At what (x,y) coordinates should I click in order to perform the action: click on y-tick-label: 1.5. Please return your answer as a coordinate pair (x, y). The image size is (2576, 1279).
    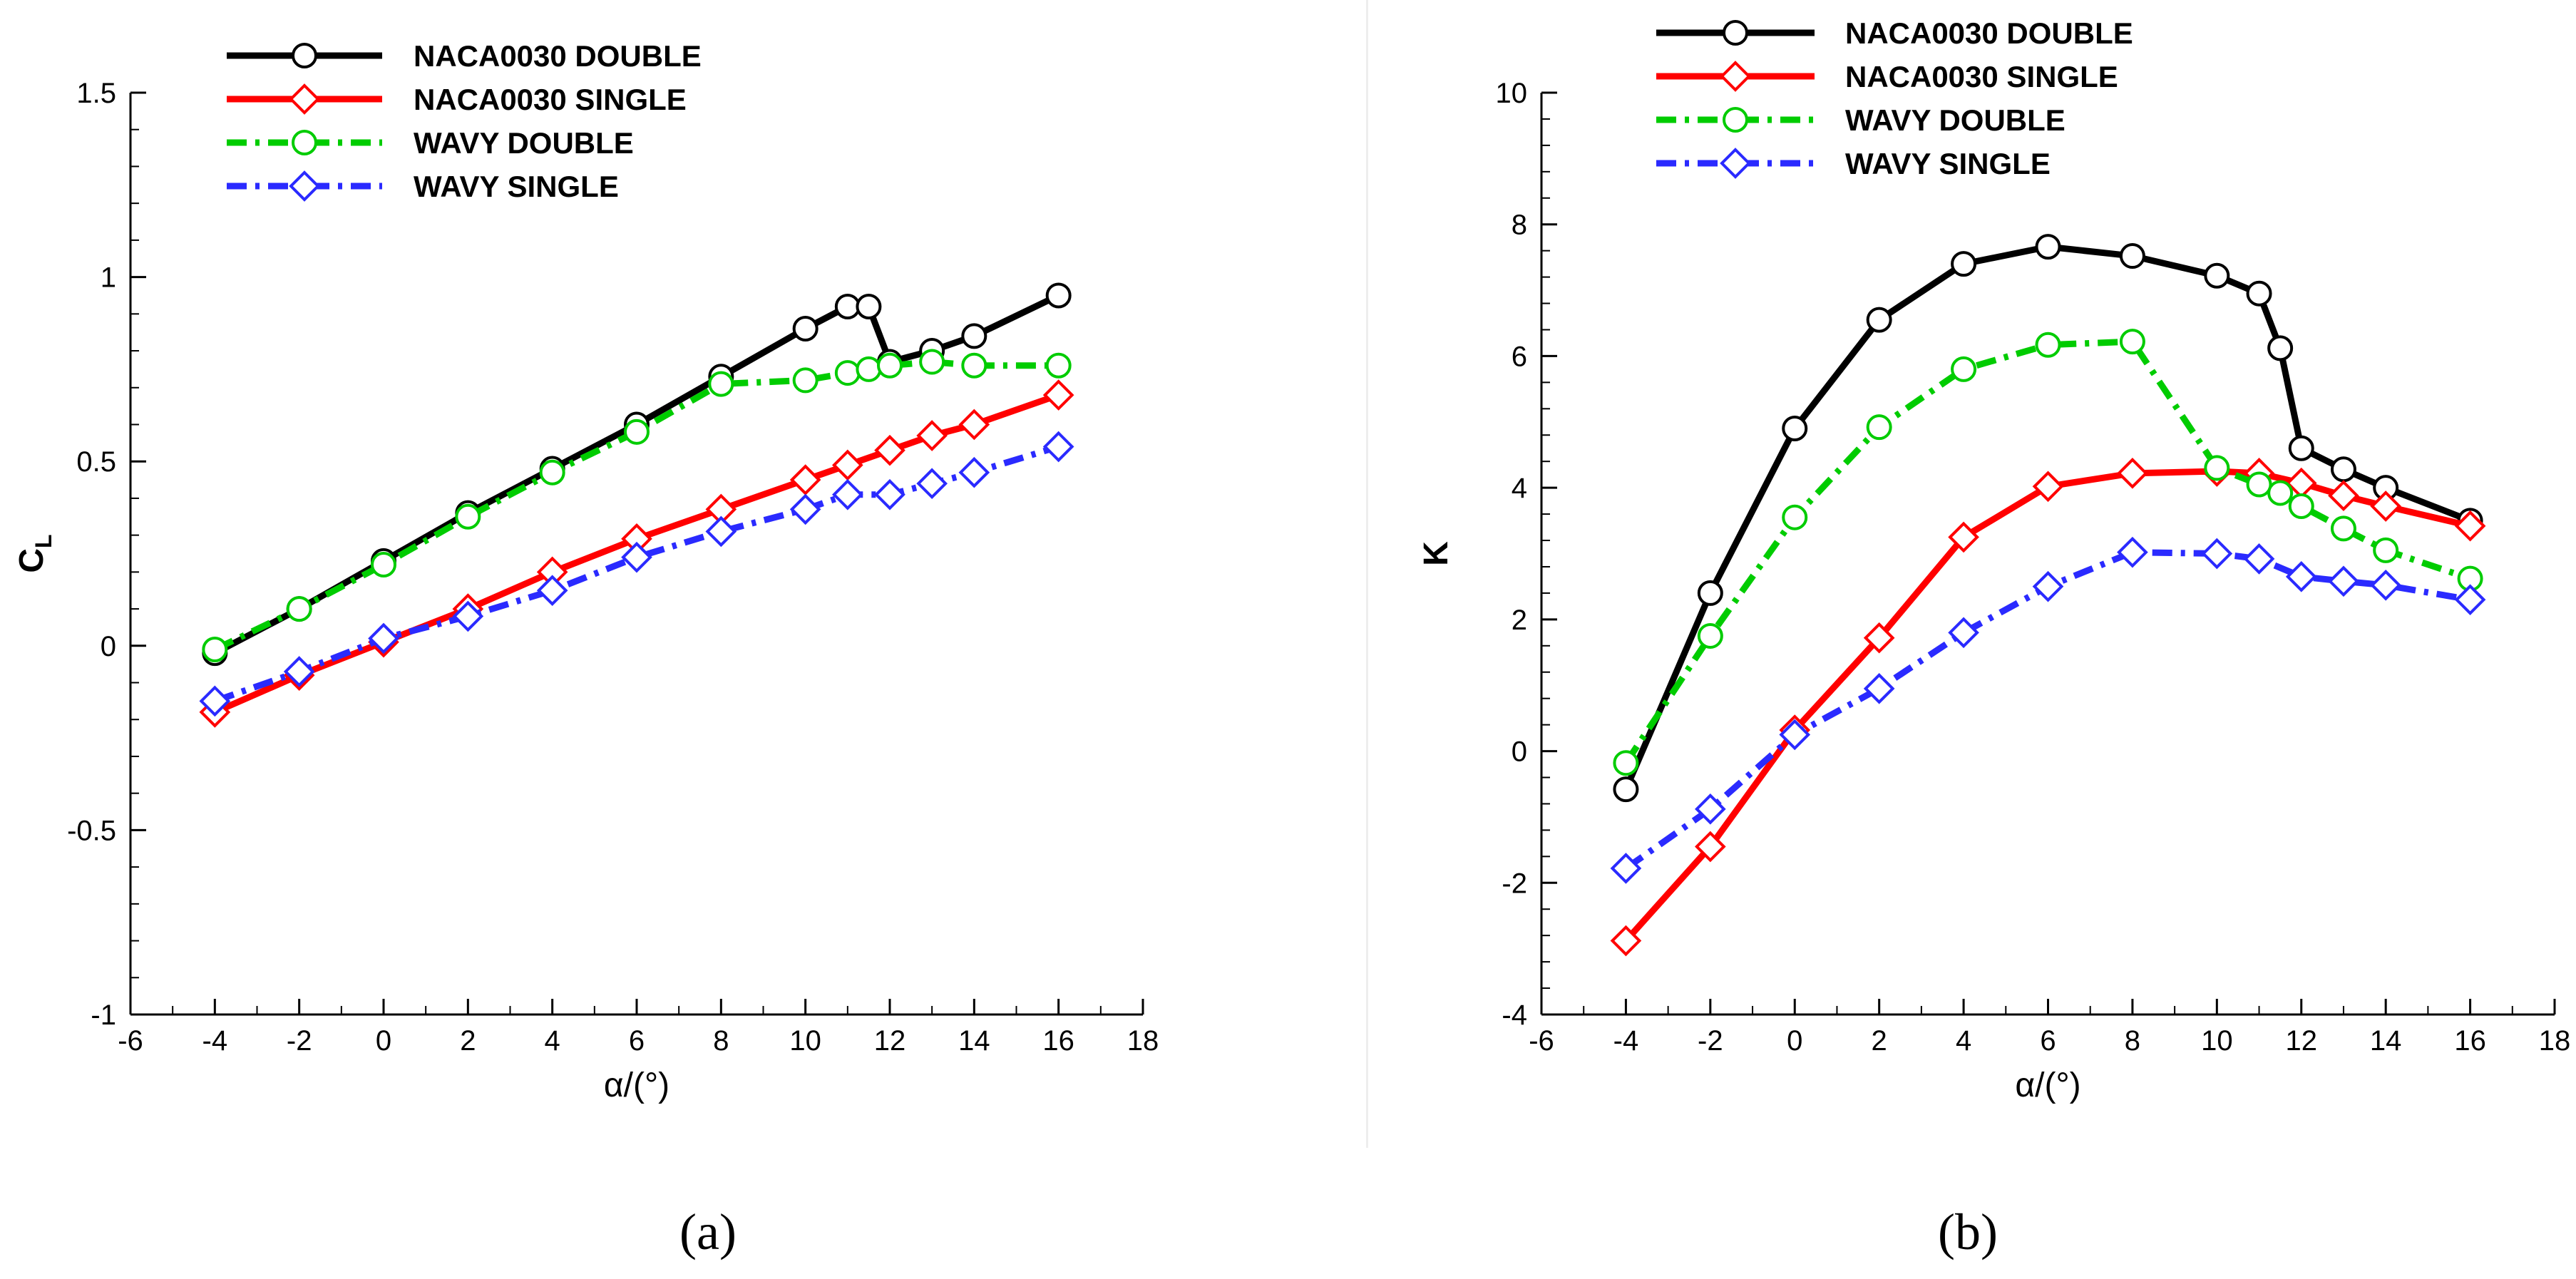
    Looking at the image, I should click on (96, 93).